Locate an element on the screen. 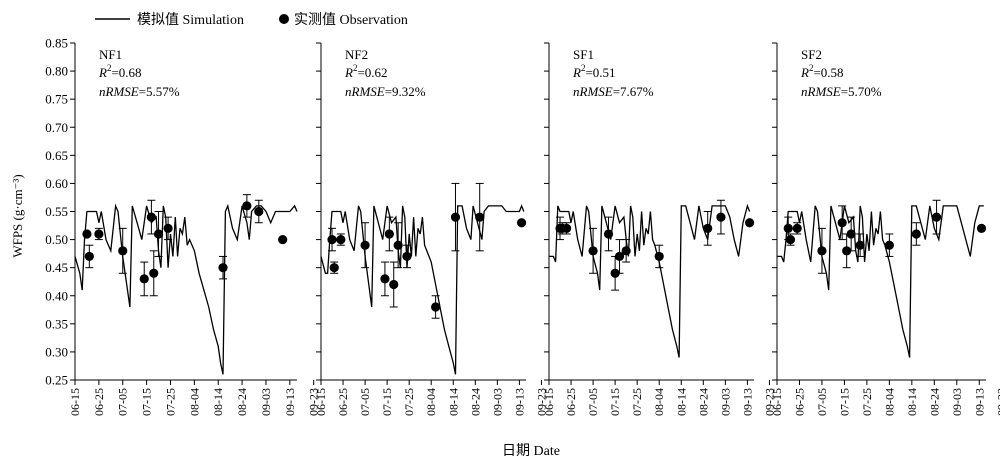 This screenshot has height=473, width=1000. r2-annotation: R2=0.51 is located at coordinates (594, 71).